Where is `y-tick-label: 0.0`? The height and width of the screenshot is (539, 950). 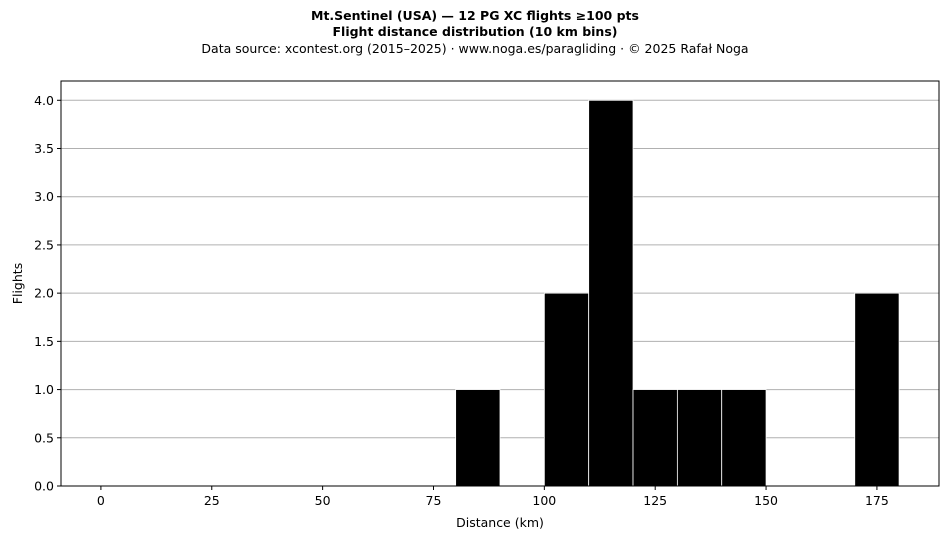
y-tick-label: 0.0 is located at coordinates (44, 486).